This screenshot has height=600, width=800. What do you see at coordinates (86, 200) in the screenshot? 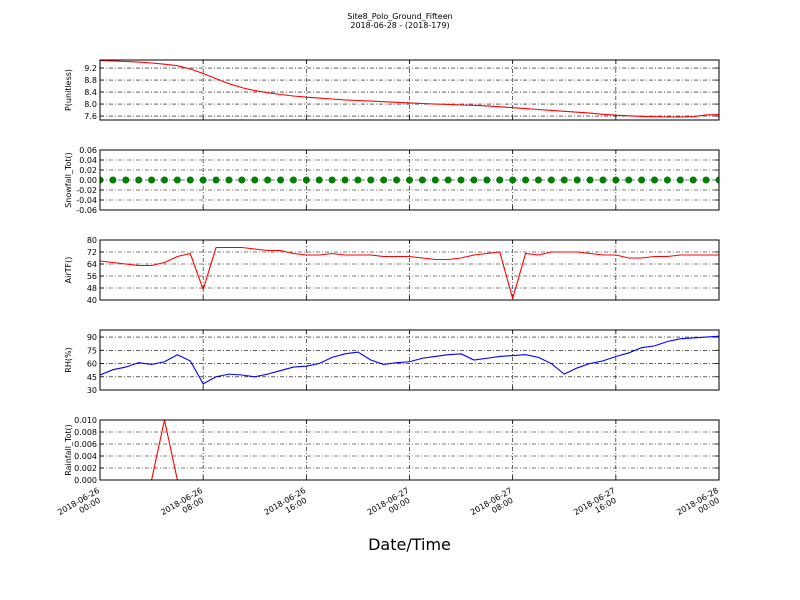
I see `y-tick-label: -0.04` at bounding box center [86, 200].